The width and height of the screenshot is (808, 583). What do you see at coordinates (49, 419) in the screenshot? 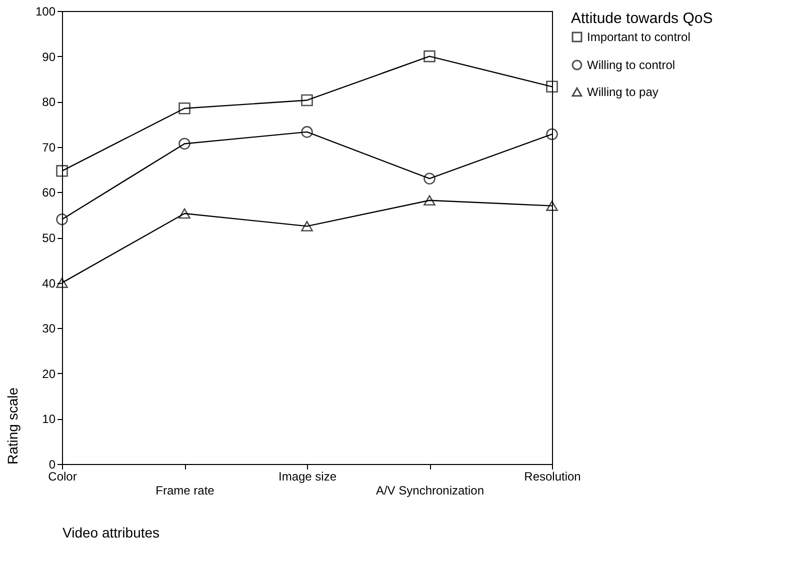
I see `y-tick-label: 10` at bounding box center [49, 419].